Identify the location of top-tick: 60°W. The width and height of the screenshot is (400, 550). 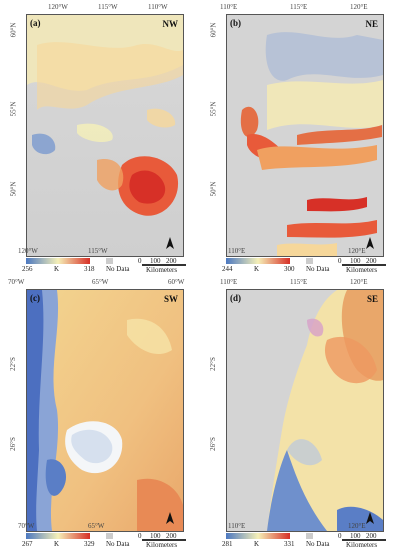
(176, 282).